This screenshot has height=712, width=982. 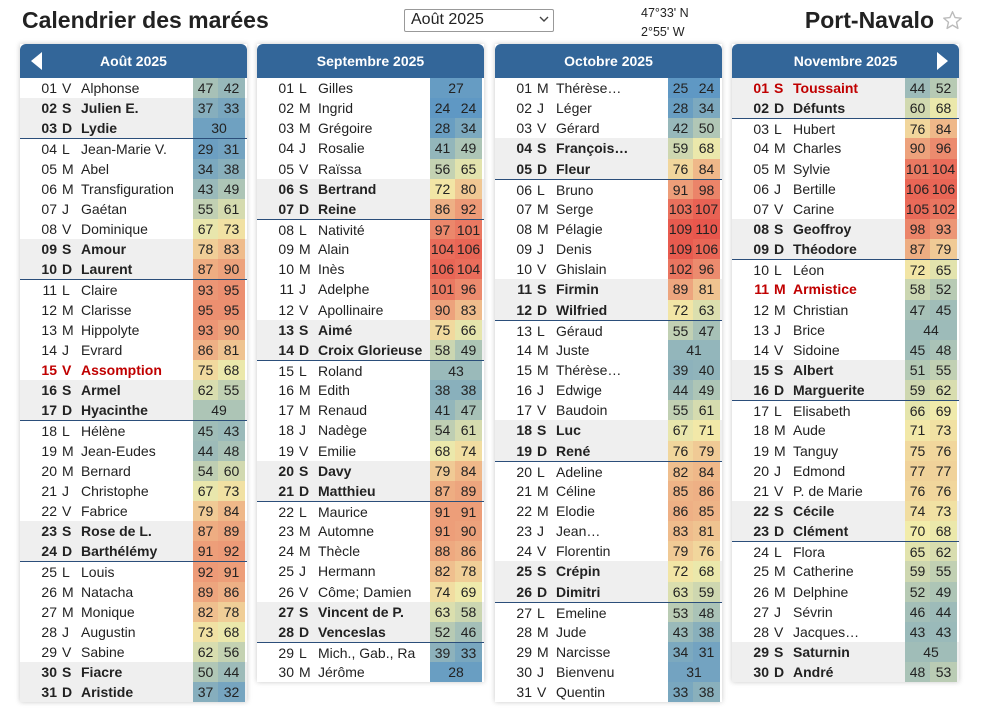 I want to click on tide-coefficient: 39, so click(x=680, y=370).